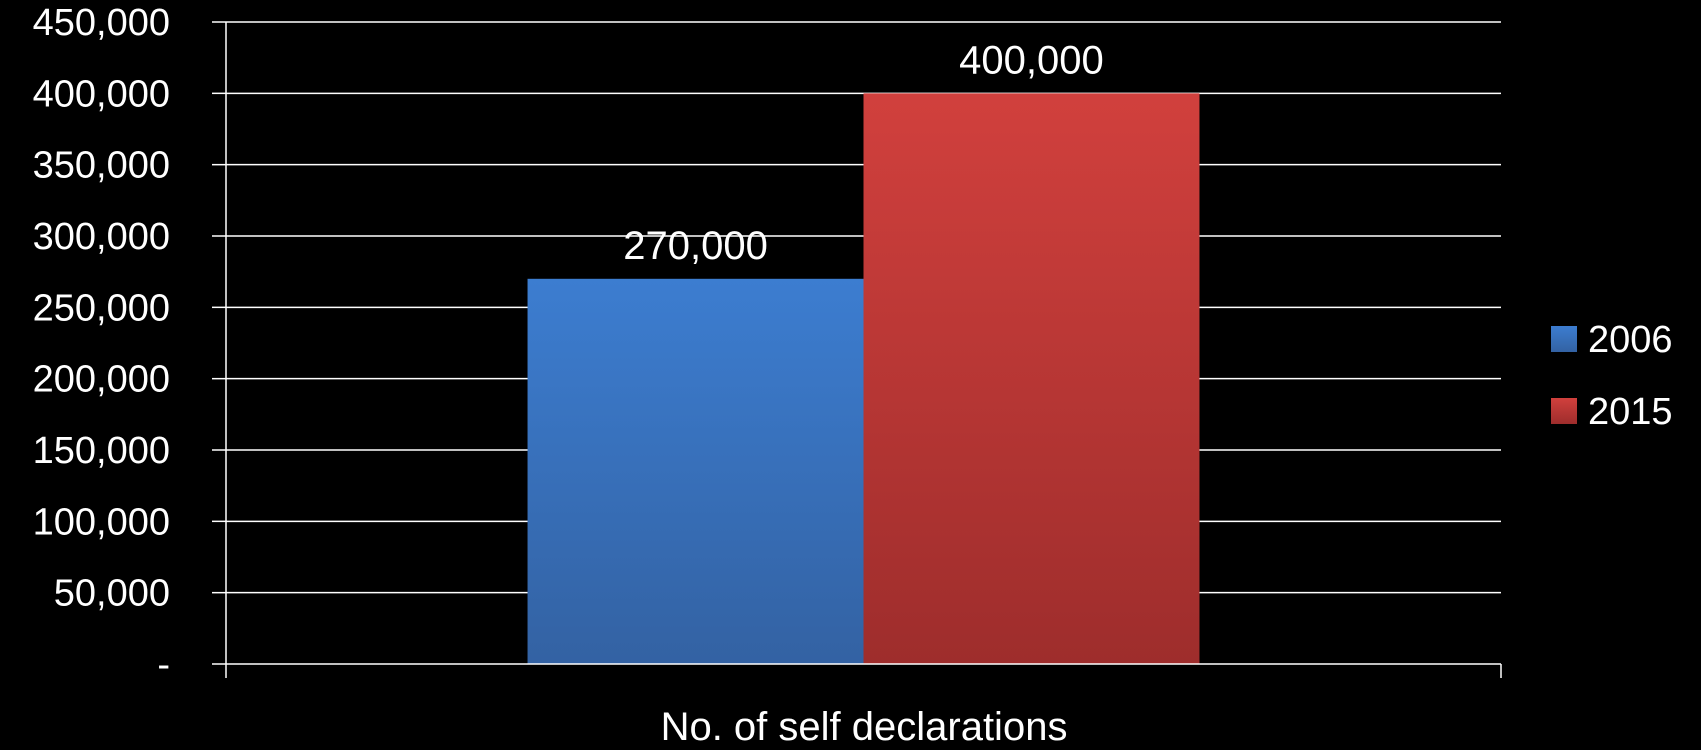 This screenshot has height=750, width=1701. What do you see at coordinates (163, 665) in the screenshot?
I see `y-tick-label: -` at bounding box center [163, 665].